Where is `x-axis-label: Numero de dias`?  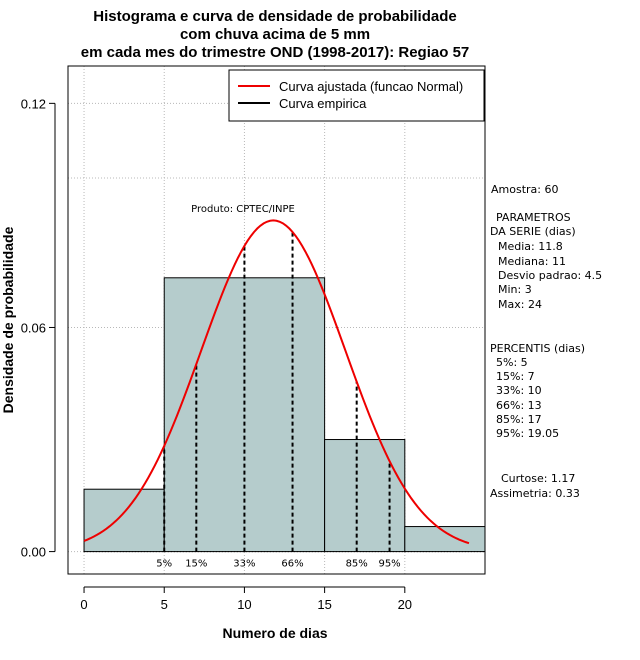
x-axis-label: Numero de dias is located at coordinates (274, 633).